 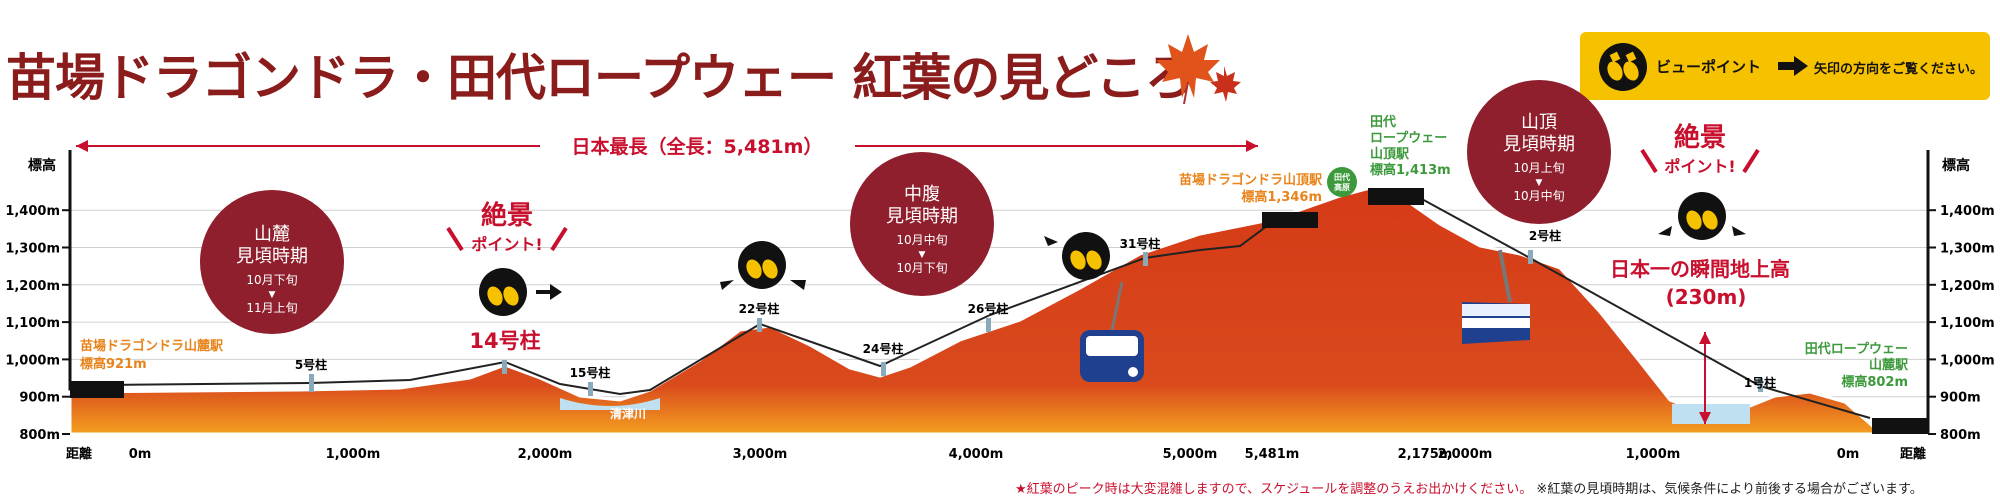 What do you see at coordinates (1112, 331) in the screenshot?
I see `gondola-icon` at bounding box center [1112, 331].